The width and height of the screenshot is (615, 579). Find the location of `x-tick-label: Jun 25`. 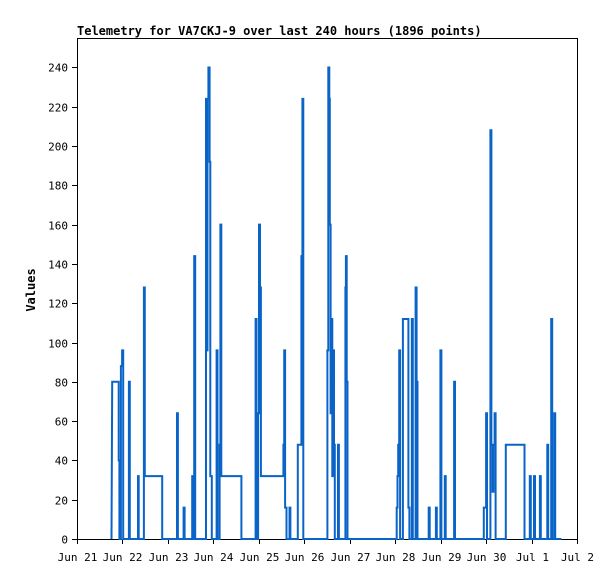

x-tick-label: Jun 25 is located at coordinates (260, 557).